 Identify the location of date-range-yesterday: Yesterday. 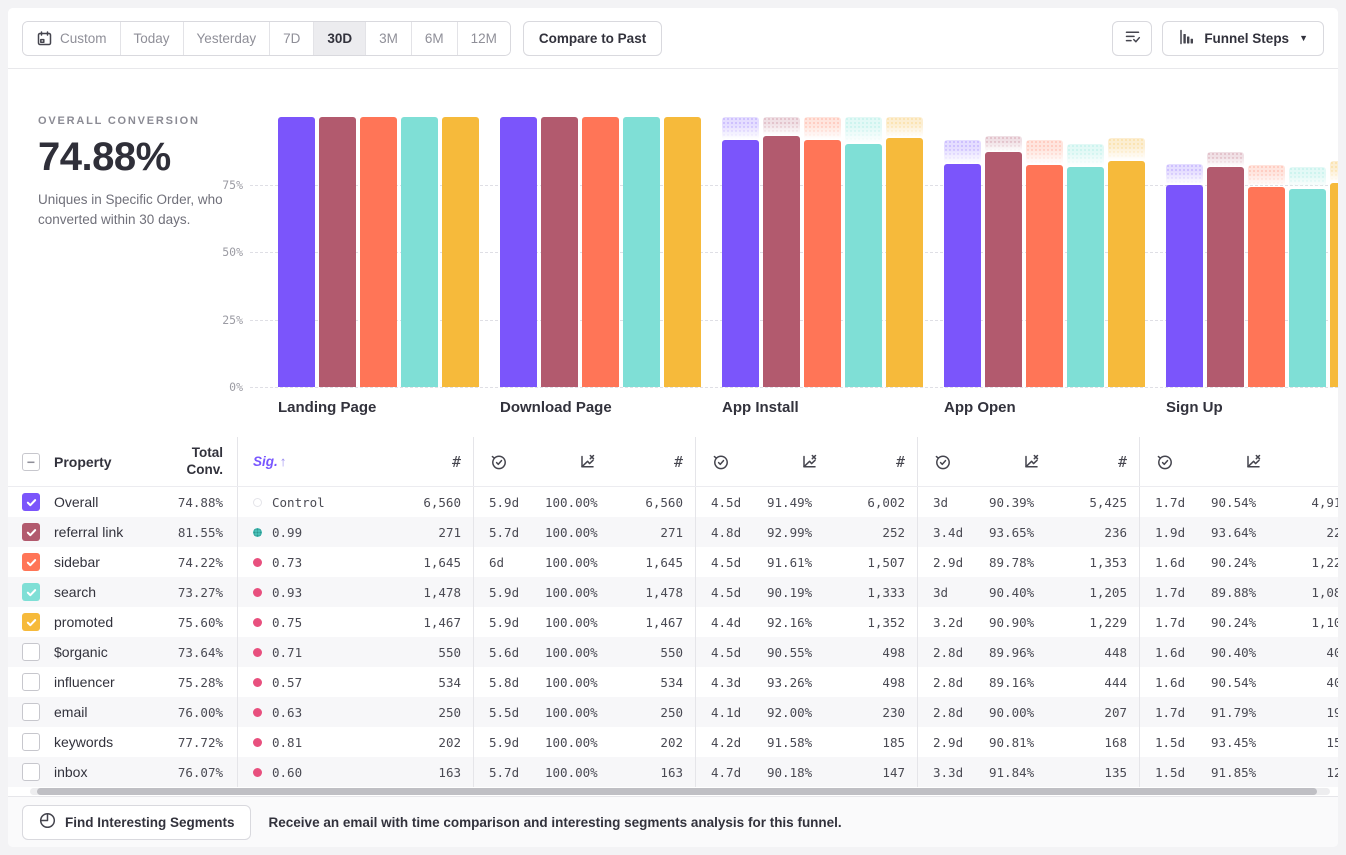
(227, 38).